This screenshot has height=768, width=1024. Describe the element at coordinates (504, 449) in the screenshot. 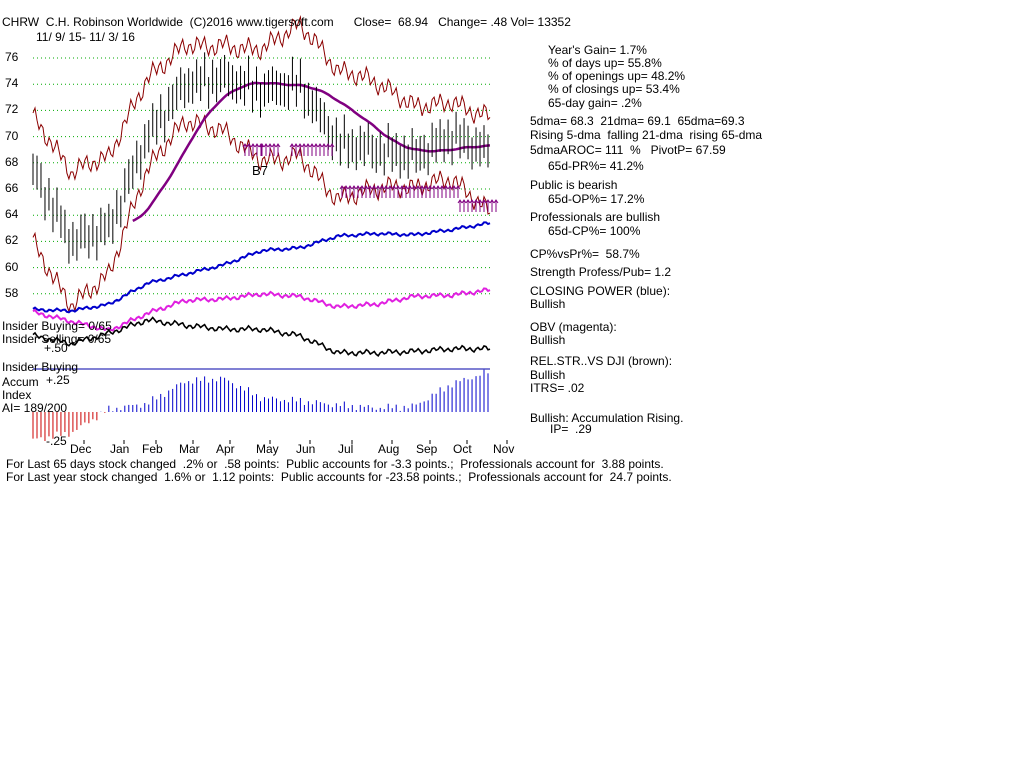

I see `month-tick-nov: Nov` at that location.